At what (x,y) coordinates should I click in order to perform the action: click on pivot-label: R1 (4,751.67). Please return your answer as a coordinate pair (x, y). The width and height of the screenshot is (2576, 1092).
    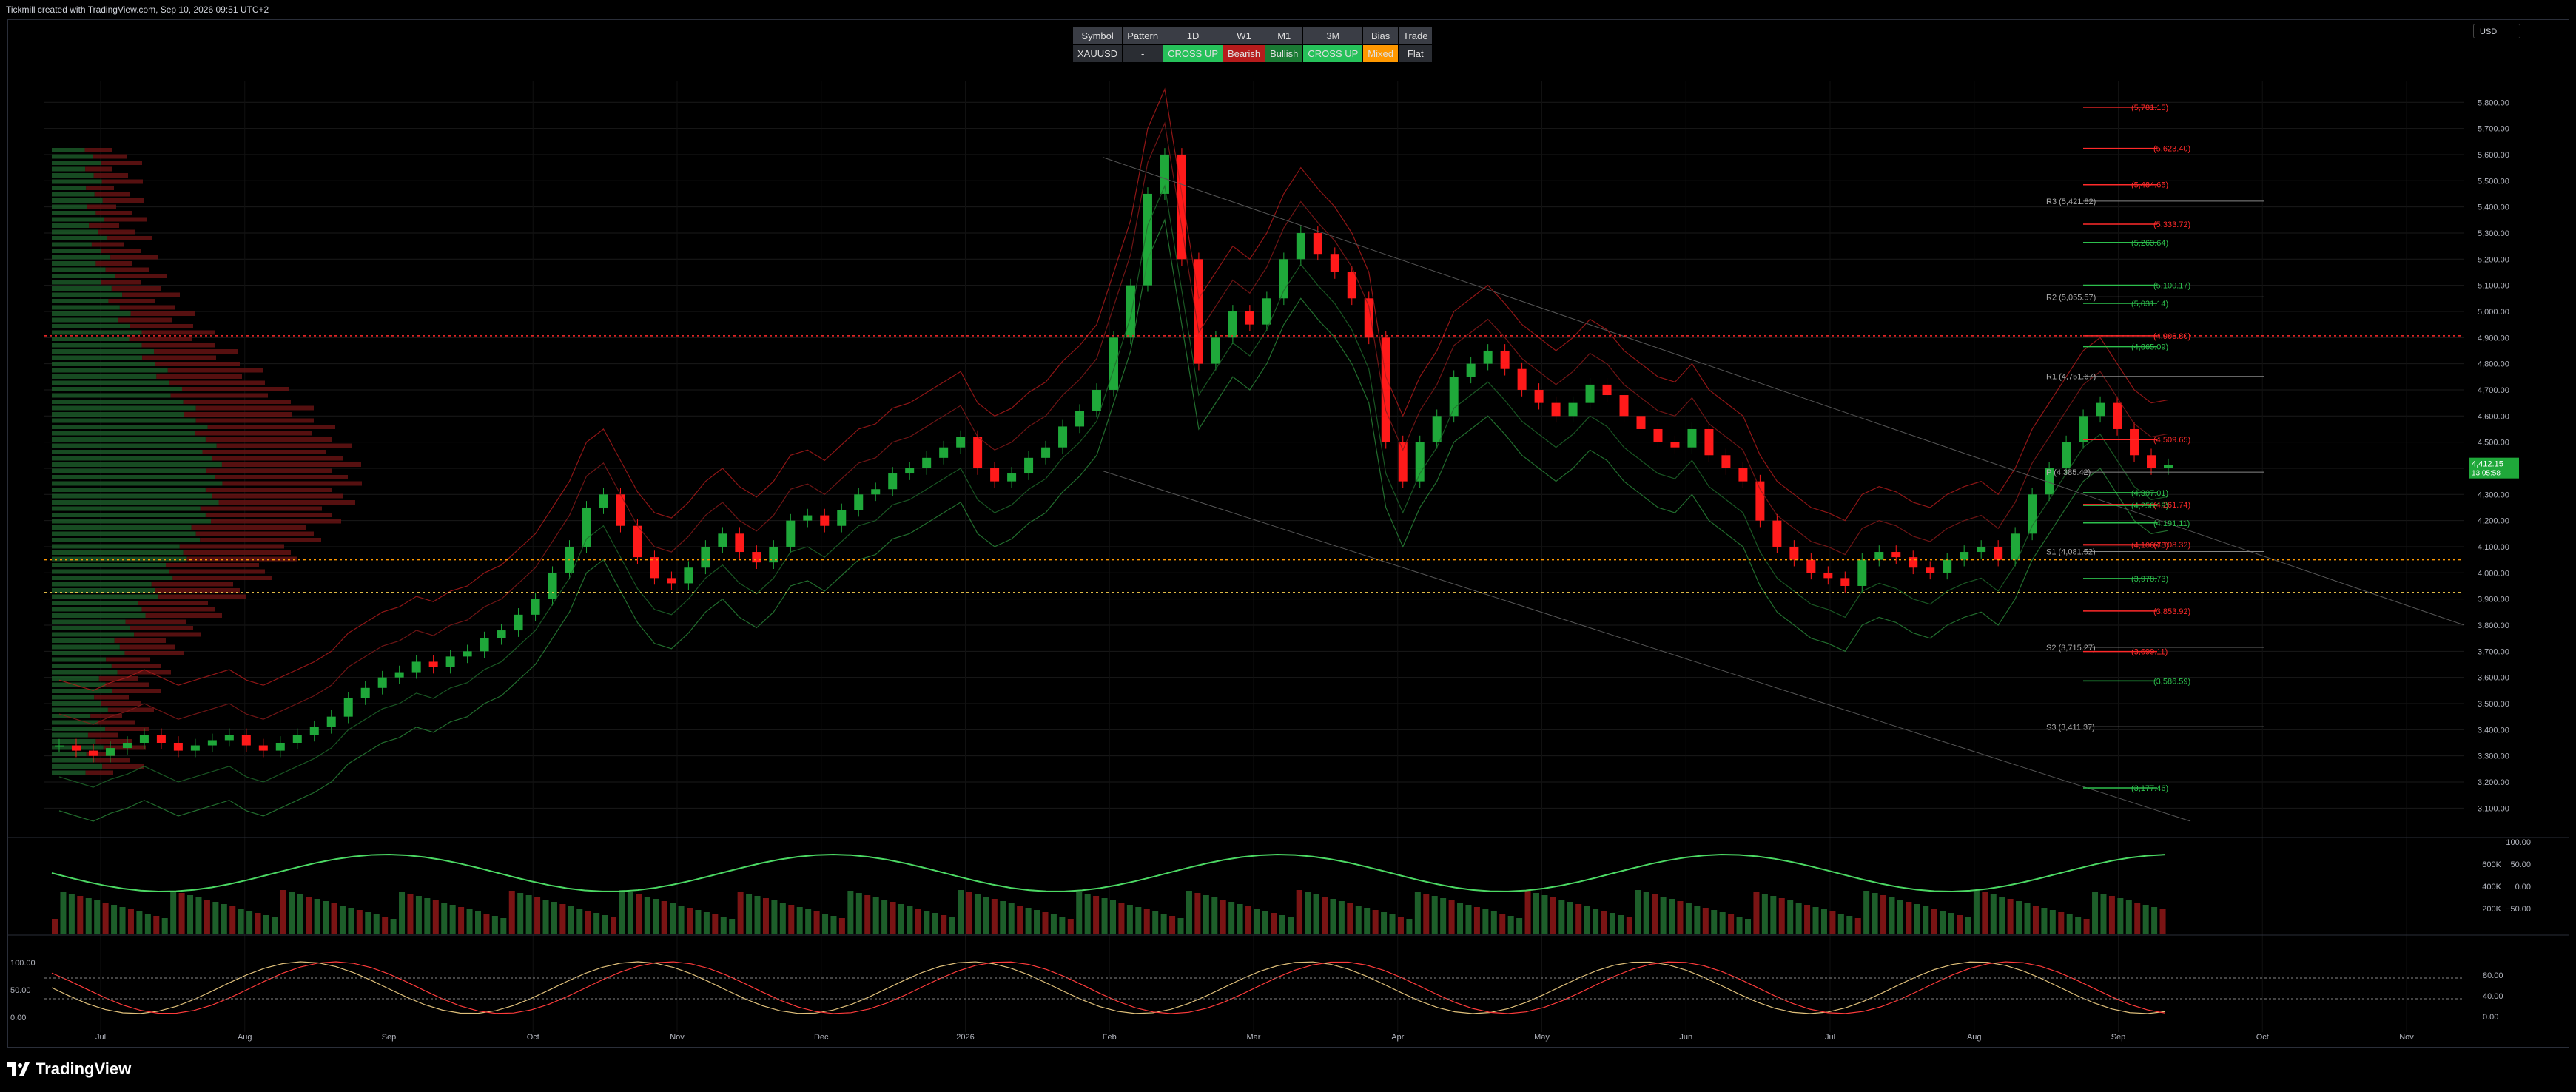
    Looking at the image, I should click on (2071, 378).